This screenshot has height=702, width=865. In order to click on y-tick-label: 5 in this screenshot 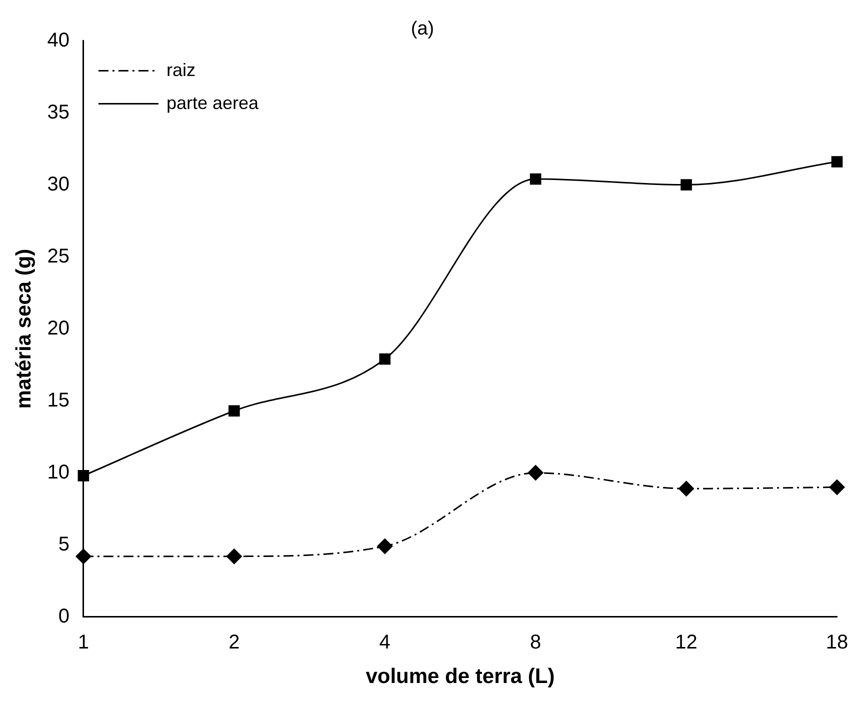, I will do `click(64, 544)`.